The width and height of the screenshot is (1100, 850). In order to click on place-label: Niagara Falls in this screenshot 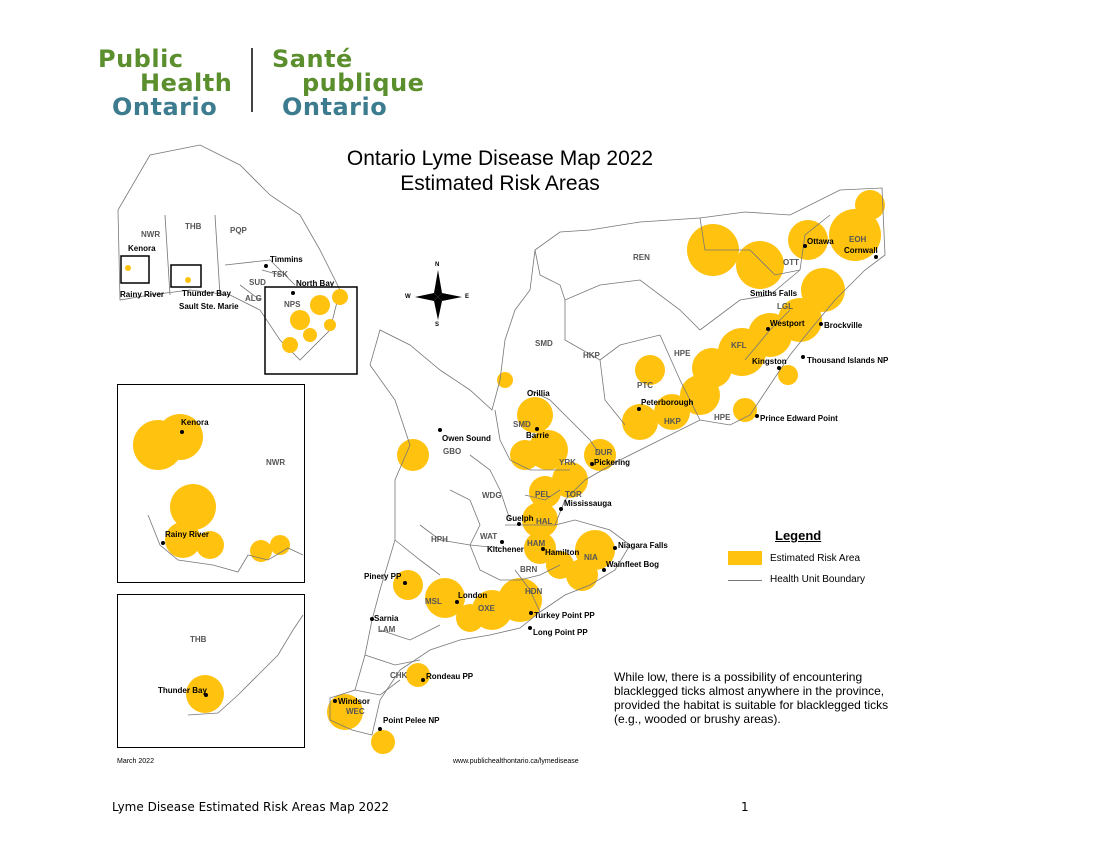, I will do `click(643, 545)`.